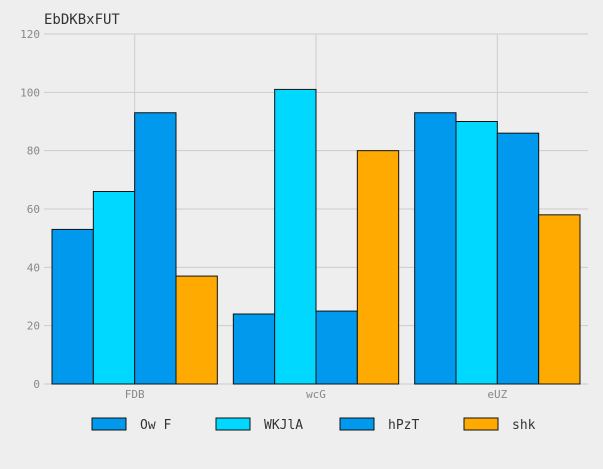 The image size is (603, 469). What do you see at coordinates (30, 92) in the screenshot?
I see `y-tick-label: 100` at bounding box center [30, 92].